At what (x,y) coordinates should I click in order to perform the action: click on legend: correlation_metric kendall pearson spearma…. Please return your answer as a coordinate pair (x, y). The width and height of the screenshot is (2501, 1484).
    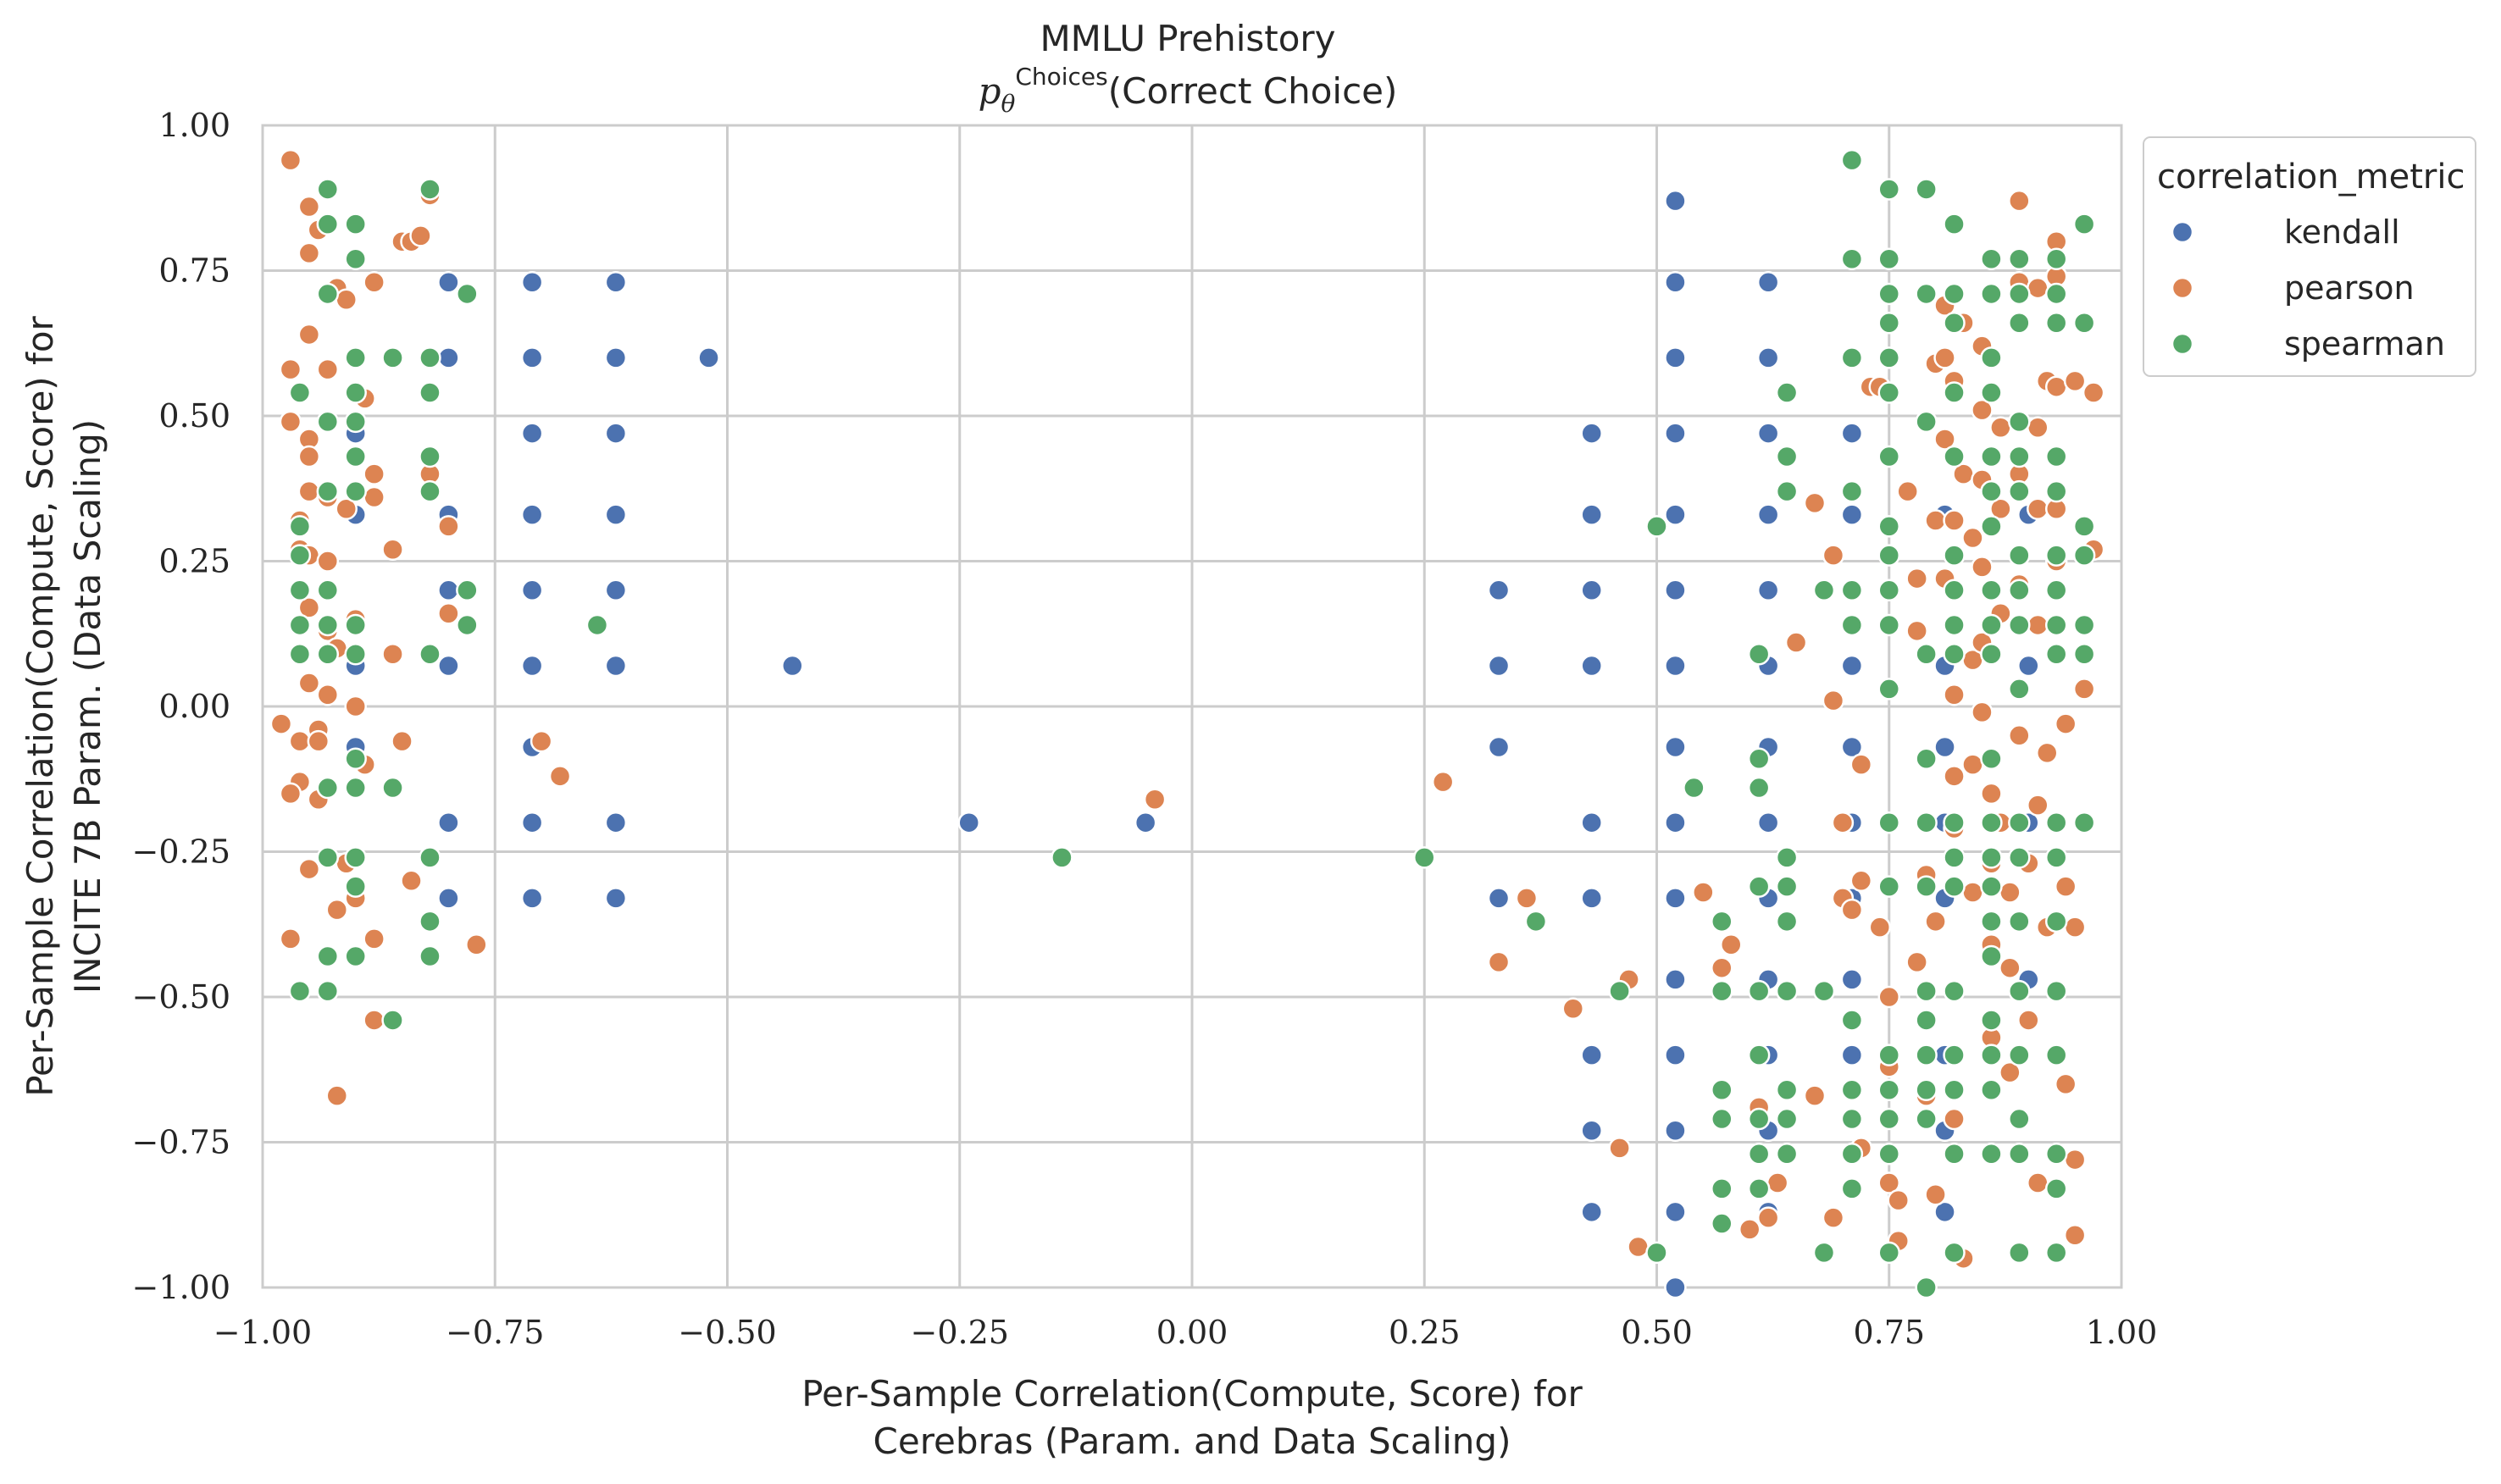
    Looking at the image, I should click on (2309, 256).